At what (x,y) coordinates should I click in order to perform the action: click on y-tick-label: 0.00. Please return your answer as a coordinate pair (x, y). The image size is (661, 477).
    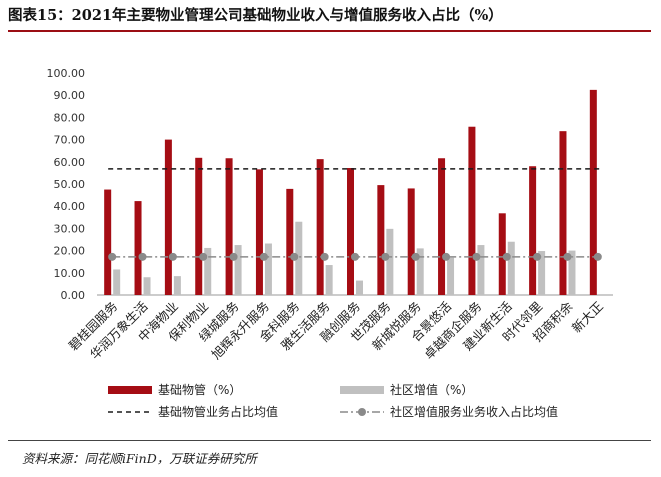
    Looking at the image, I should click on (73, 295).